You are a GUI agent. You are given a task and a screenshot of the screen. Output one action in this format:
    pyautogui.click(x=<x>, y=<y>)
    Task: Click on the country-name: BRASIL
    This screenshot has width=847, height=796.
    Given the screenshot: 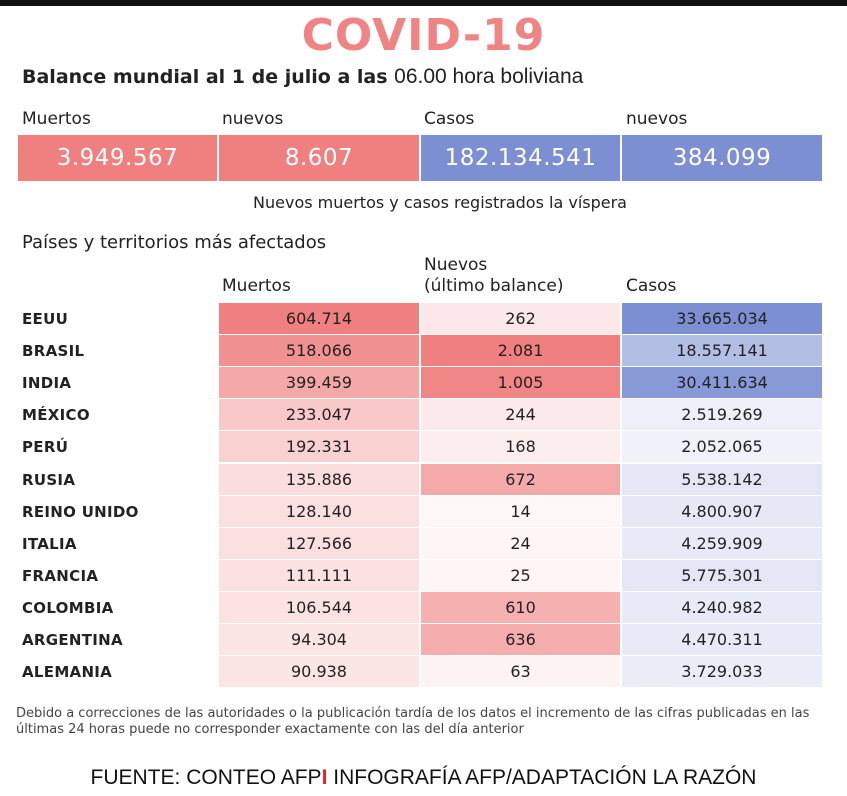 What is the action you would take?
    pyautogui.click(x=53, y=351)
    